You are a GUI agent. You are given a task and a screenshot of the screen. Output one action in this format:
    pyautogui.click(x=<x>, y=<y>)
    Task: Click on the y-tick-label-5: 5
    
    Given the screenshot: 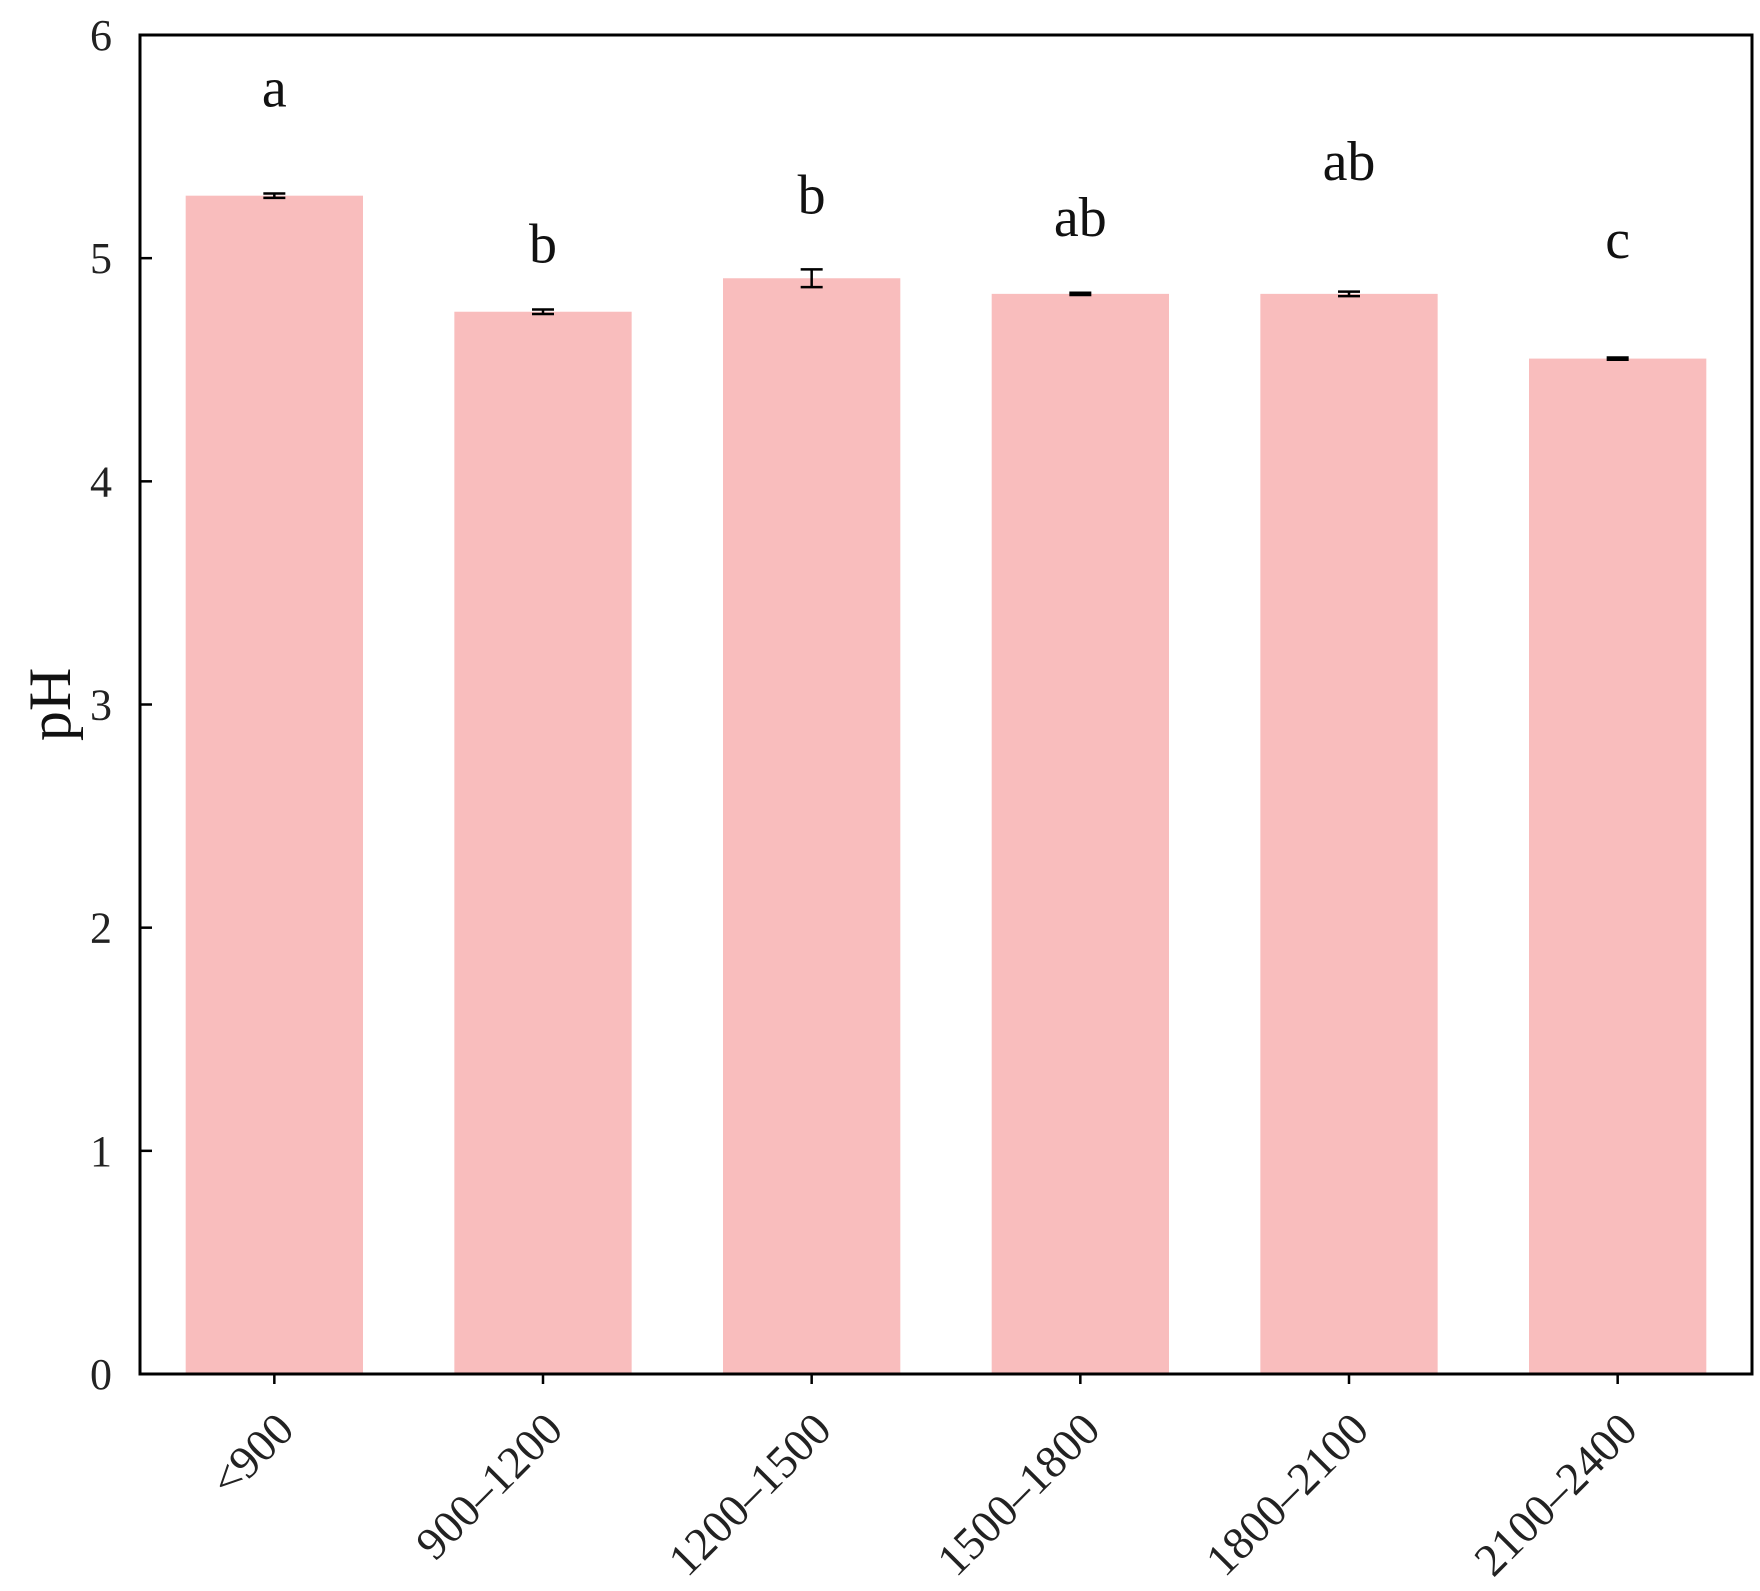 What is the action you would take?
    pyautogui.click(x=101, y=258)
    